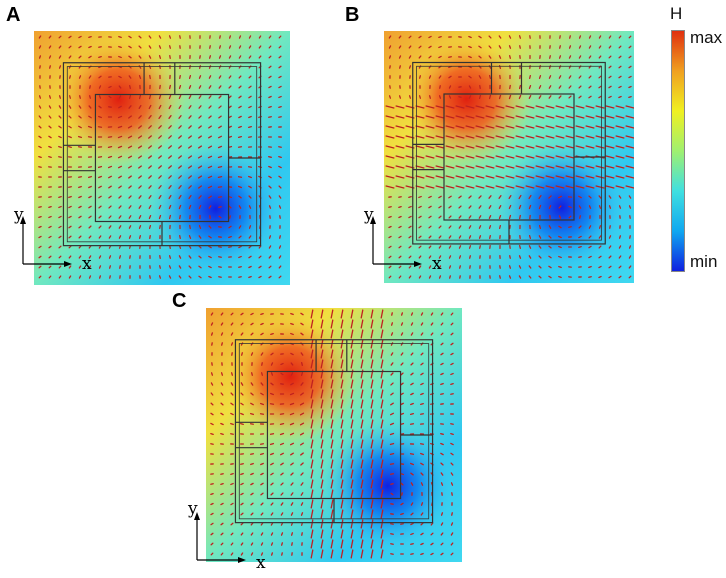 This screenshot has height=578, width=726. I want to click on axes-indicator-b: y x, so click(402, 241).